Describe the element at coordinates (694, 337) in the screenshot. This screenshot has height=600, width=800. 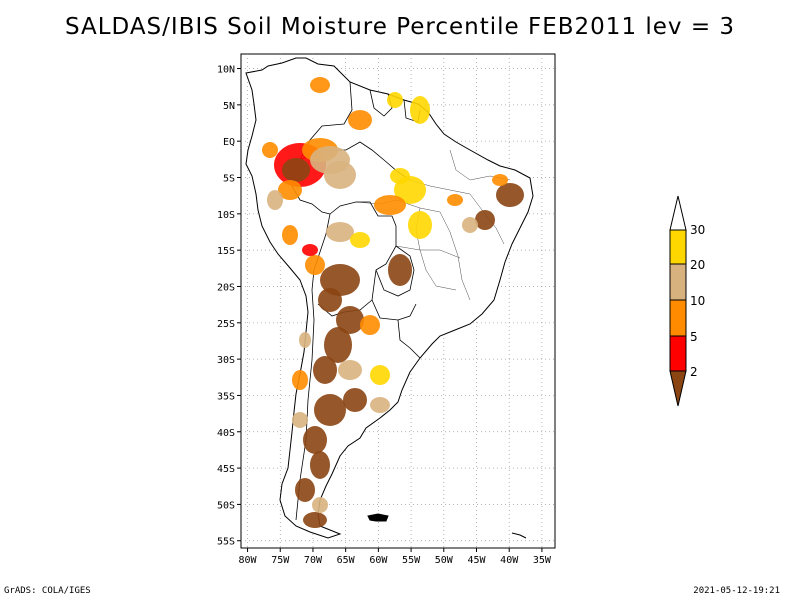
I see `legend-label-5: 5` at that location.